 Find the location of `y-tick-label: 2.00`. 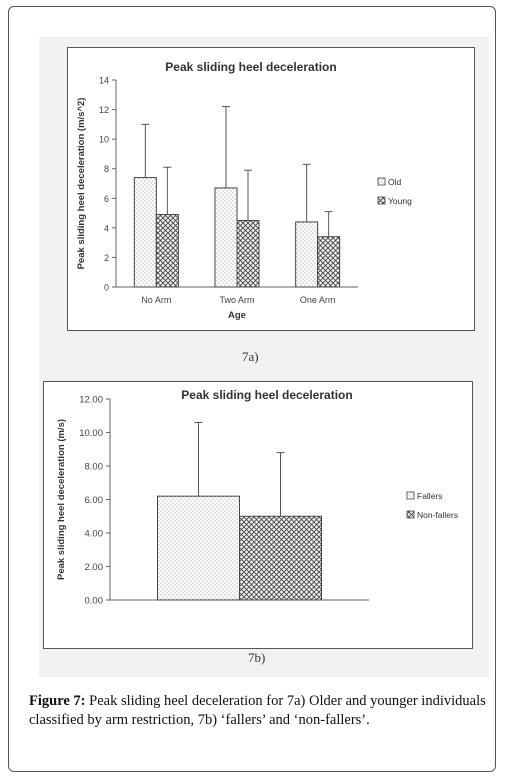

y-tick-label: 2.00 is located at coordinates (94, 567).